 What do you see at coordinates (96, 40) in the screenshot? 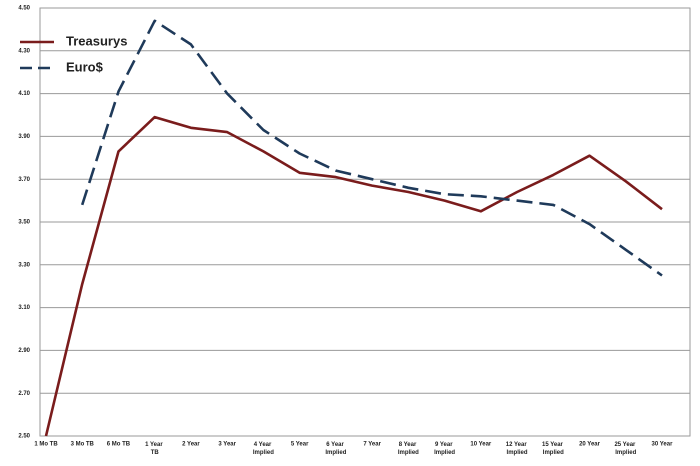
I see `legend-label: Treasurys` at bounding box center [96, 40].